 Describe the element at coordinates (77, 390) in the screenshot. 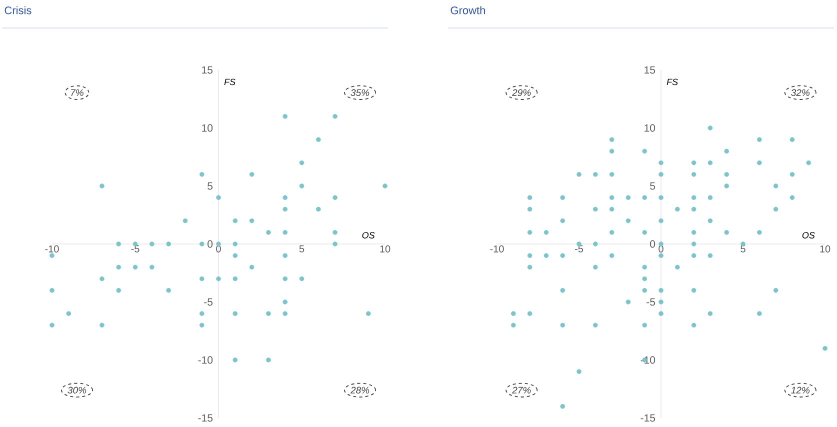

I see `annotation: 30%` at that location.